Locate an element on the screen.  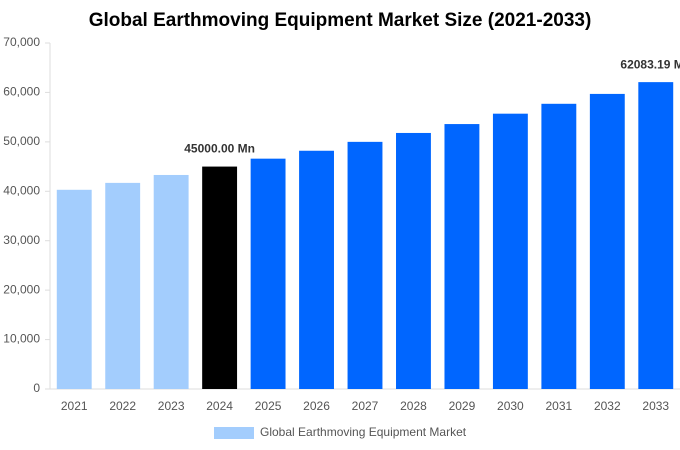
x-tick-label: 2033 is located at coordinates (655, 406).